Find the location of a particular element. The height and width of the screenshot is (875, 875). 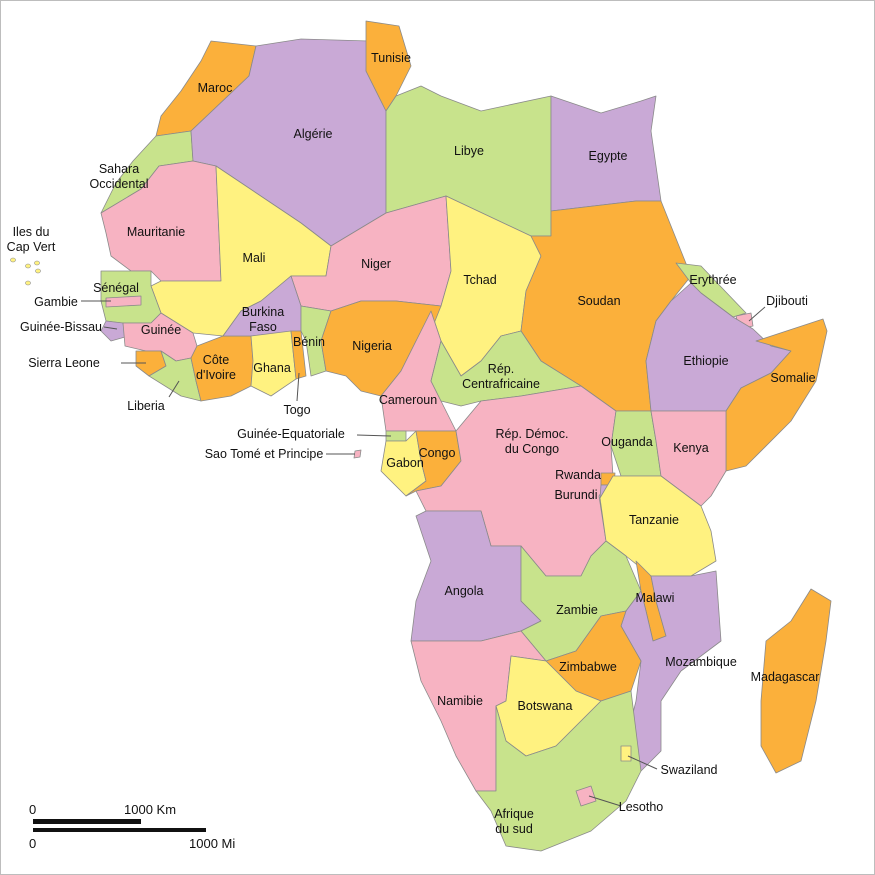

label-line: Tunisie is located at coordinates (391, 58).